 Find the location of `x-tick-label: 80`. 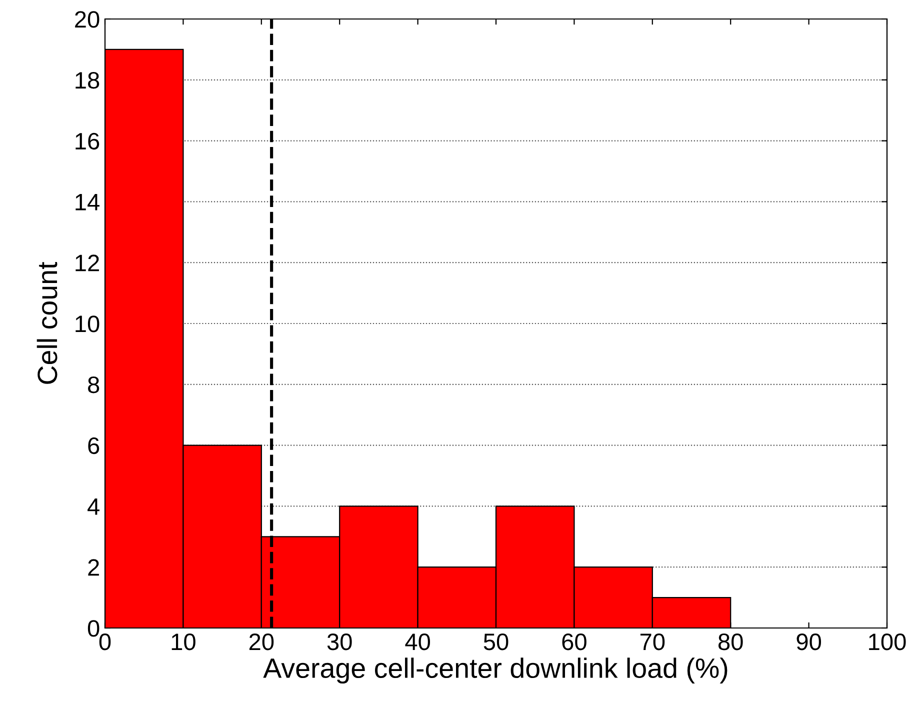

x-tick-label: 80 is located at coordinates (730, 641).